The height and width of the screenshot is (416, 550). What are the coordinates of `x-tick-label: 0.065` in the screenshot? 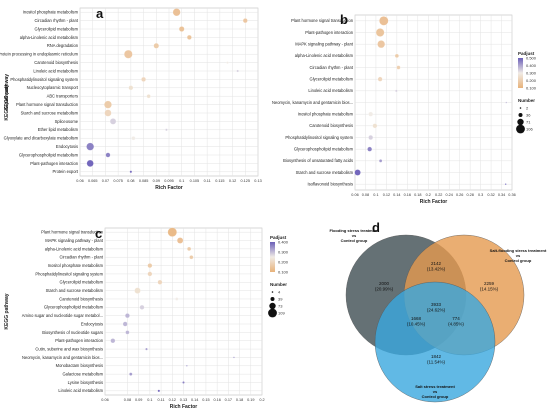 It's located at (93, 181).